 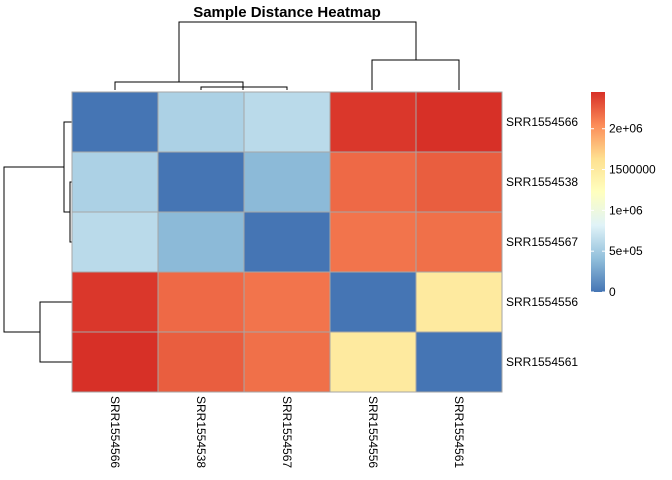 What do you see at coordinates (542, 302) in the screenshot?
I see `row-label: SRR1554556` at bounding box center [542, 302].